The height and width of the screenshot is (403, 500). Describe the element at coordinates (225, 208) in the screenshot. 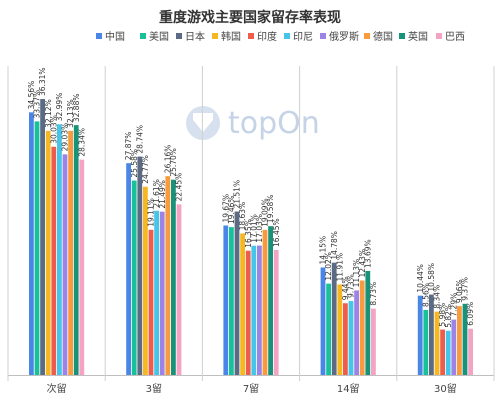

I see `data-label: 19.67%` at that location.